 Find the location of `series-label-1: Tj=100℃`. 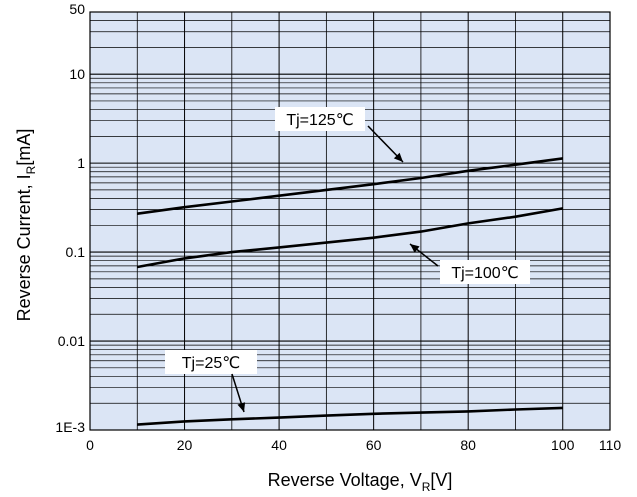

series-label-1: Tj=100℃ is located at coordinates (484, 273).